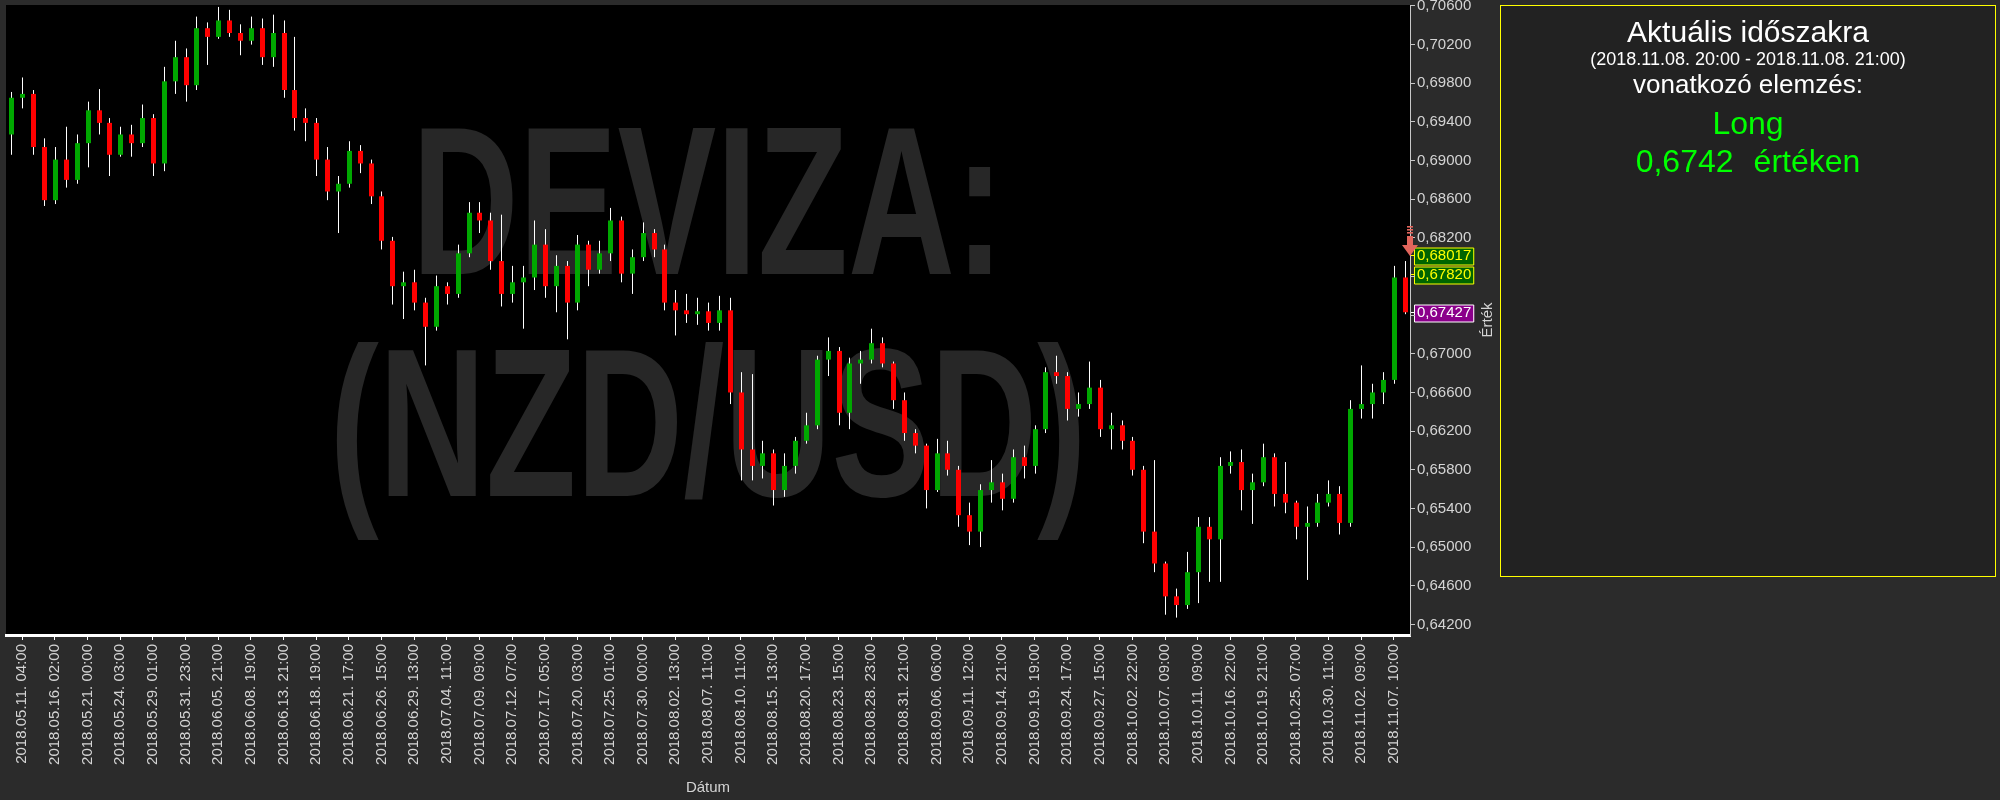 The height and width of the screenshot is (800, 2000). I want to click on x-tick-label: 2018.09.19. 19:00, so click(1033, 704).